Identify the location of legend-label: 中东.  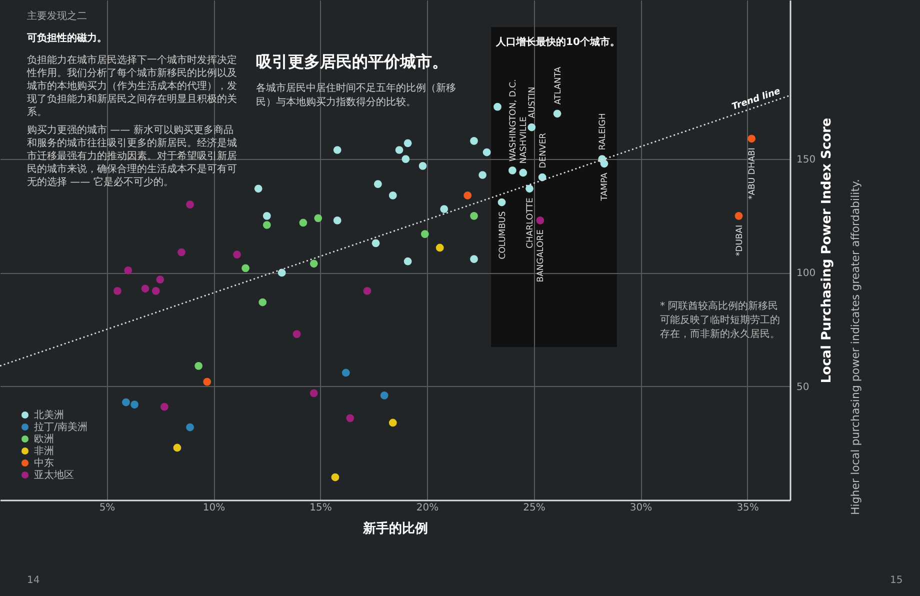
(44, 463).